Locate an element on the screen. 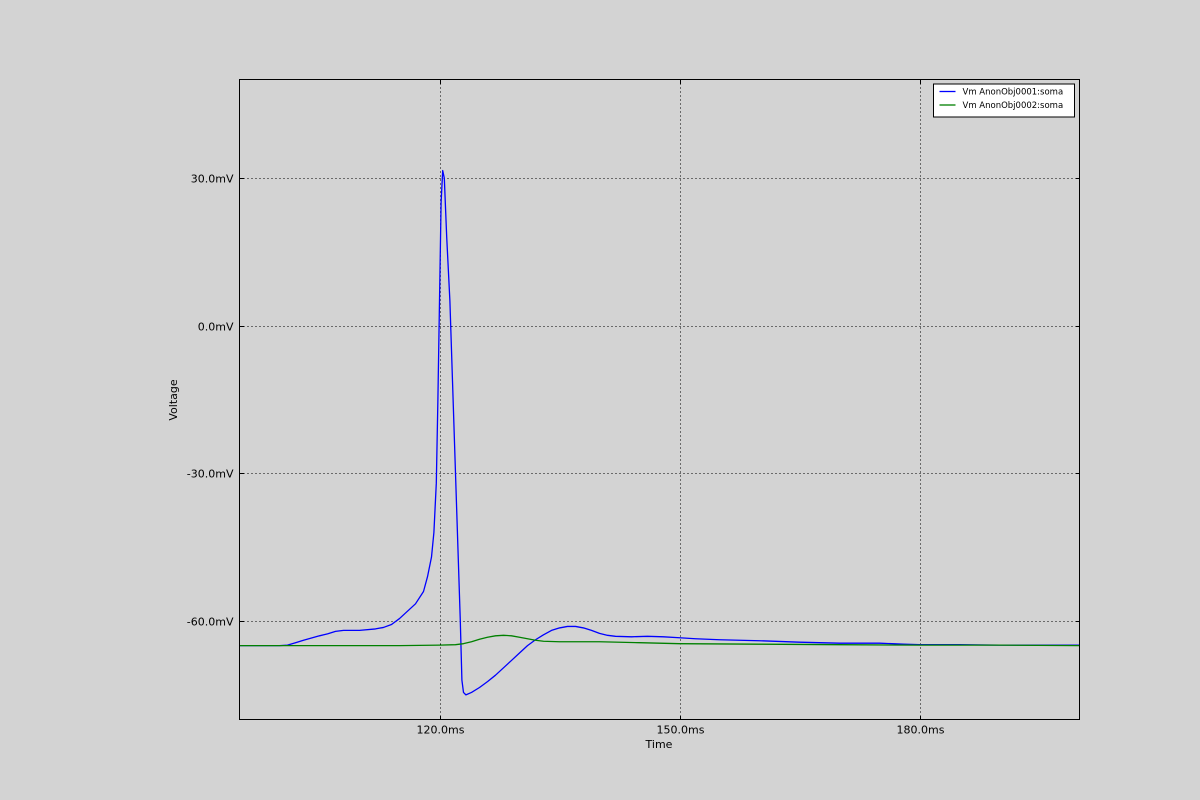 This screenshot has width=1200, height=800. y-tick-label: -30.0mV is located at coordinates (210, 474).